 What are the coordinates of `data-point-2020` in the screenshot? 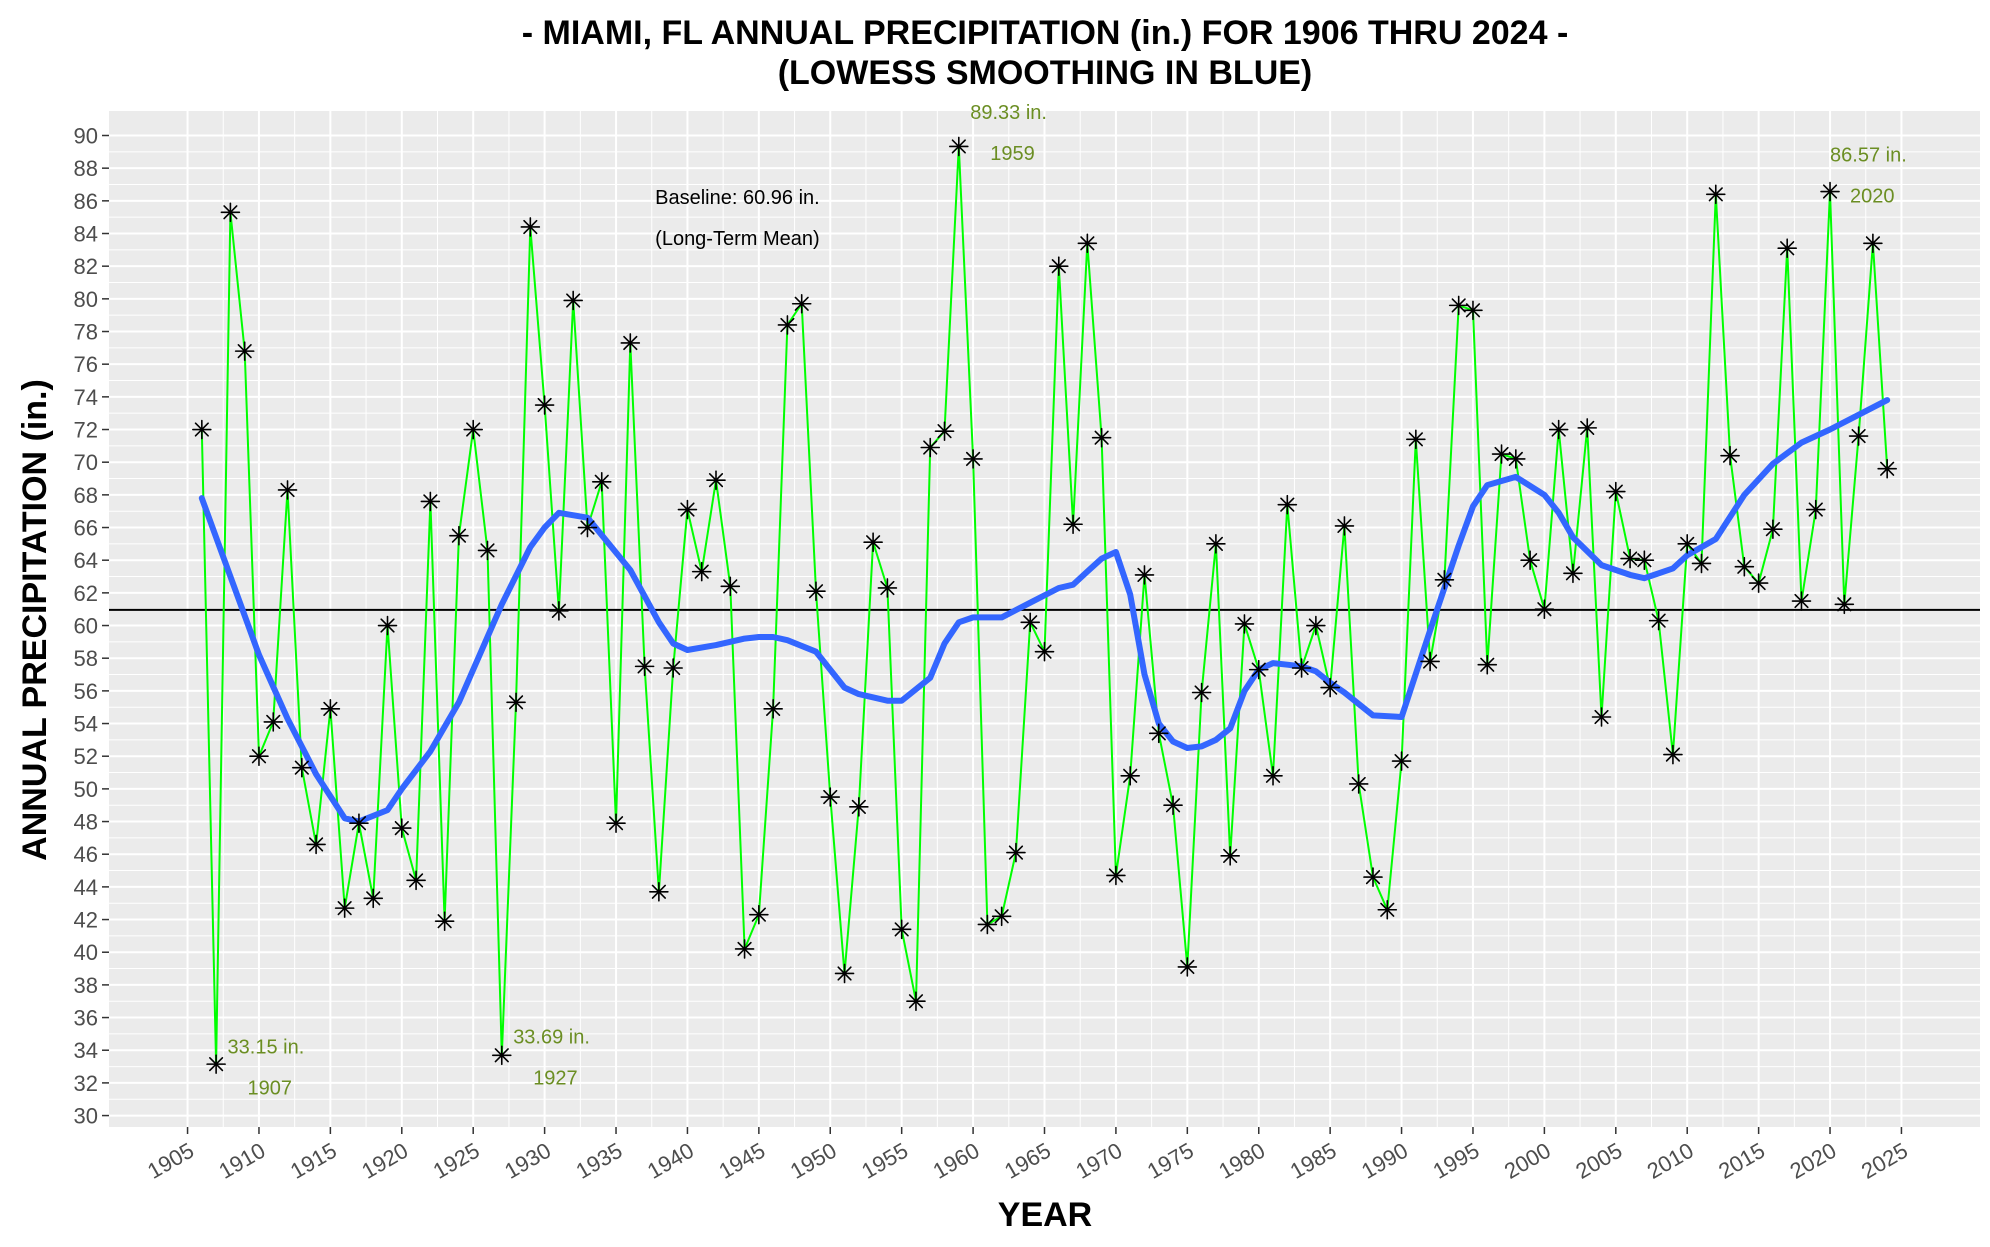 It's located at (1830, 191).